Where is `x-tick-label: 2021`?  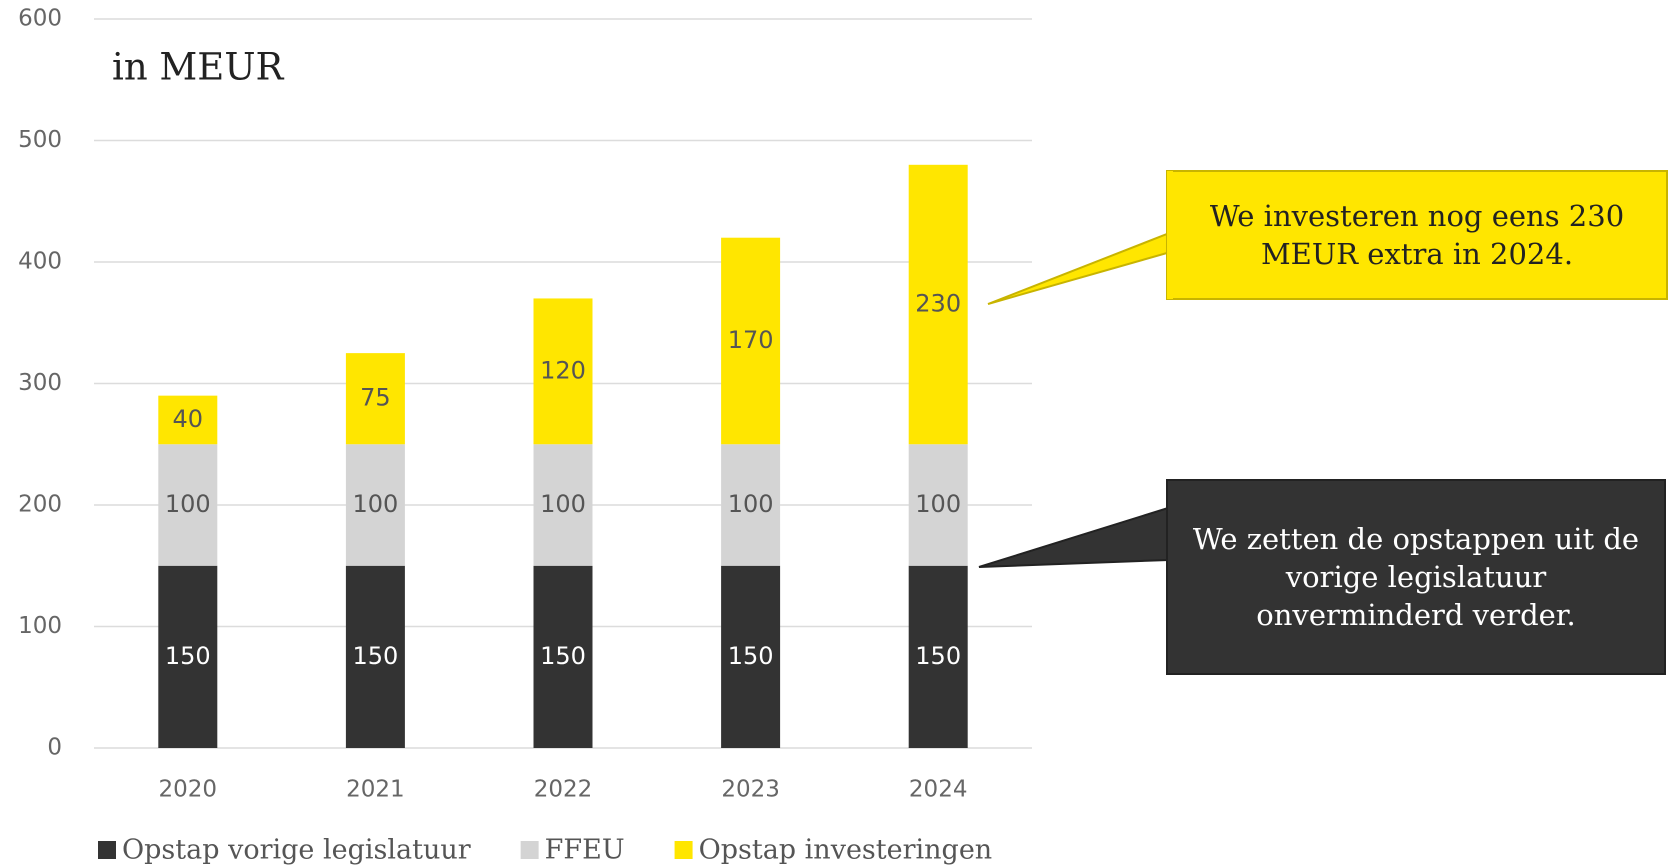
x-tick-label: 2021 is located at coordinates (375, 790).